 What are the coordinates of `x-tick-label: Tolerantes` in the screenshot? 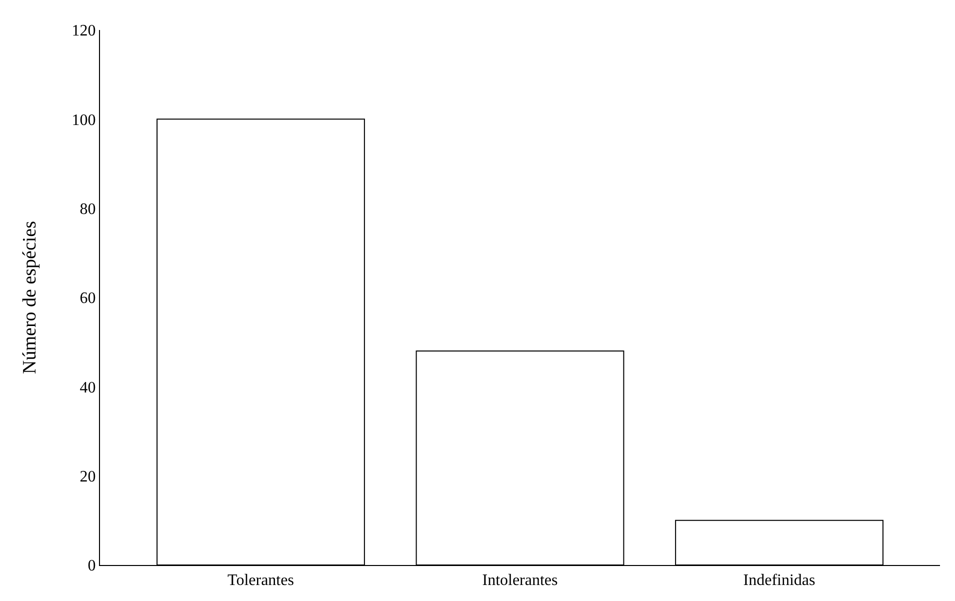 It's located at (261, 581).